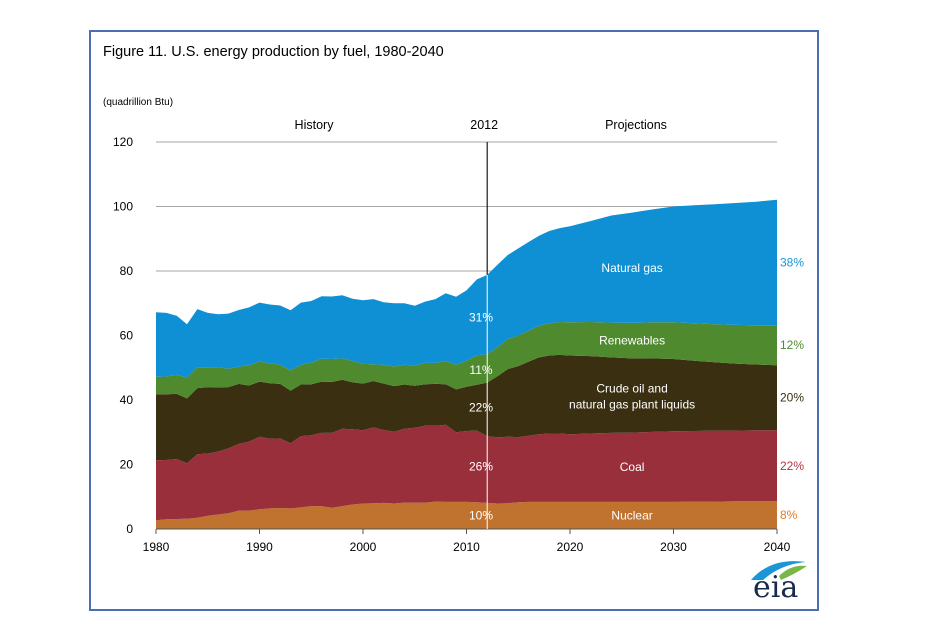 Image resolution: width=928 pixels, height=644 pixels. I want to click on area-nuclear, so click(466, 515).